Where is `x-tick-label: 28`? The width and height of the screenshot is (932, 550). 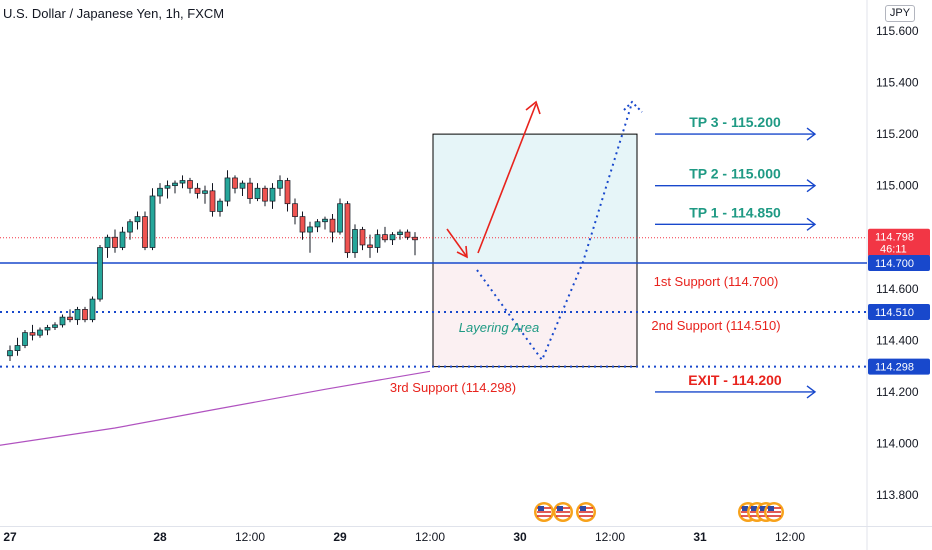 x-tick-label: 28 is located at coordinates (160, 537).